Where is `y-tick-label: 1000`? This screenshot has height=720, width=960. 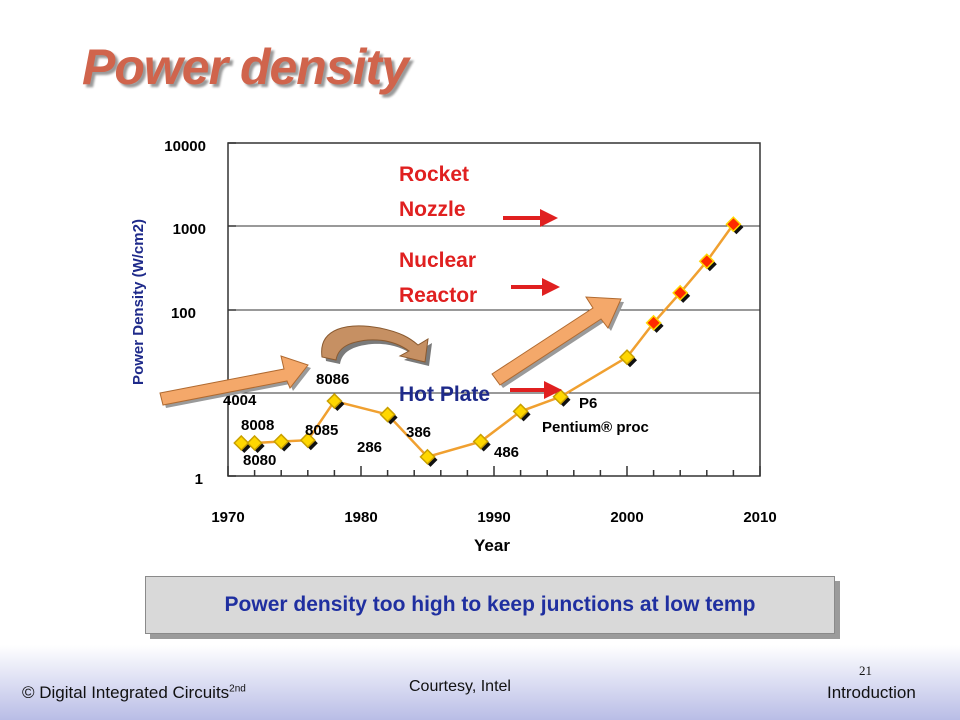
y-tick-label: 1000 is located at coordinates (189, 229).